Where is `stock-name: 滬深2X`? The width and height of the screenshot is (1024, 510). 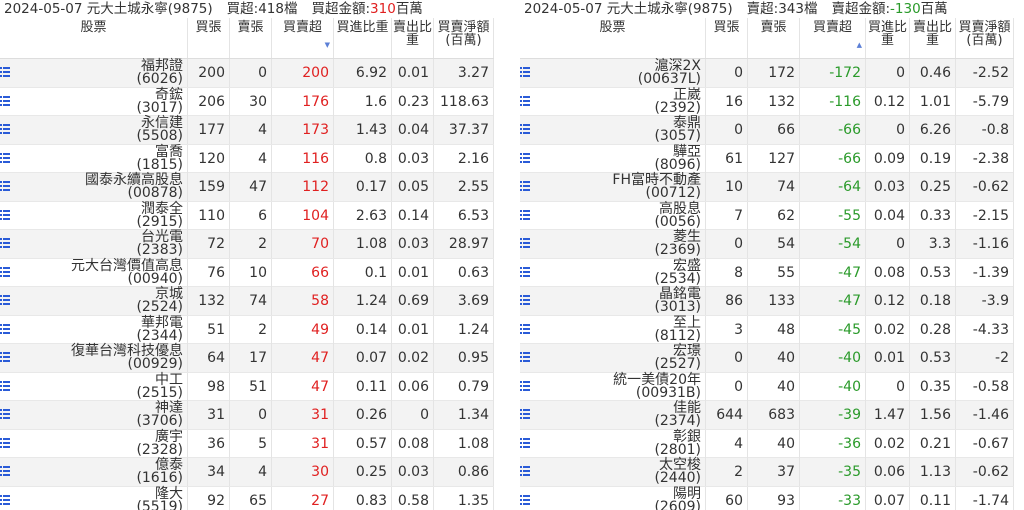 stock-name: 滬深2X is located at coordinates (678, 66).